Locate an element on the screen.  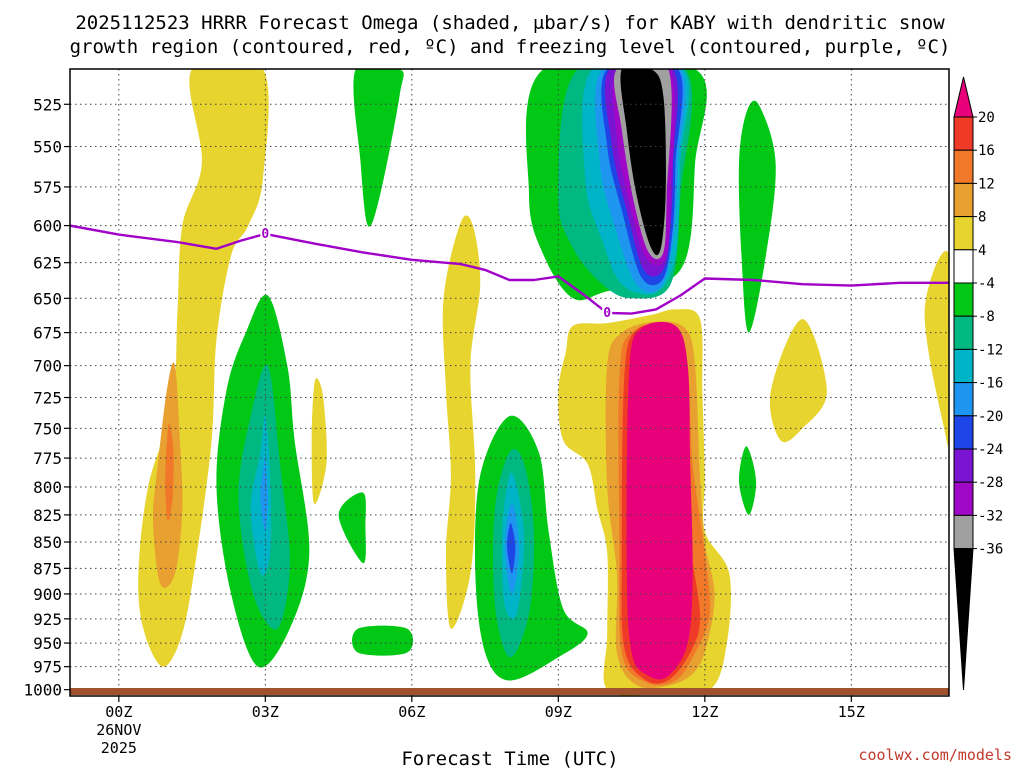
colorbar-label--8: -8 is located at coordinates (986, 317).